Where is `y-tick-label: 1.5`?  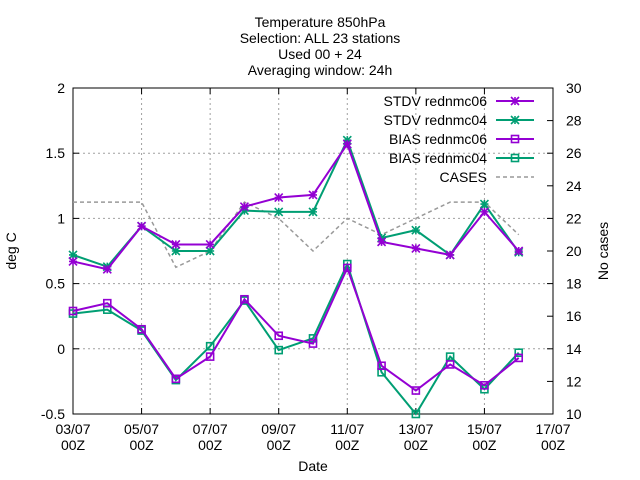
y-tick-label: 1.5 is located at coordinates (56, 153).